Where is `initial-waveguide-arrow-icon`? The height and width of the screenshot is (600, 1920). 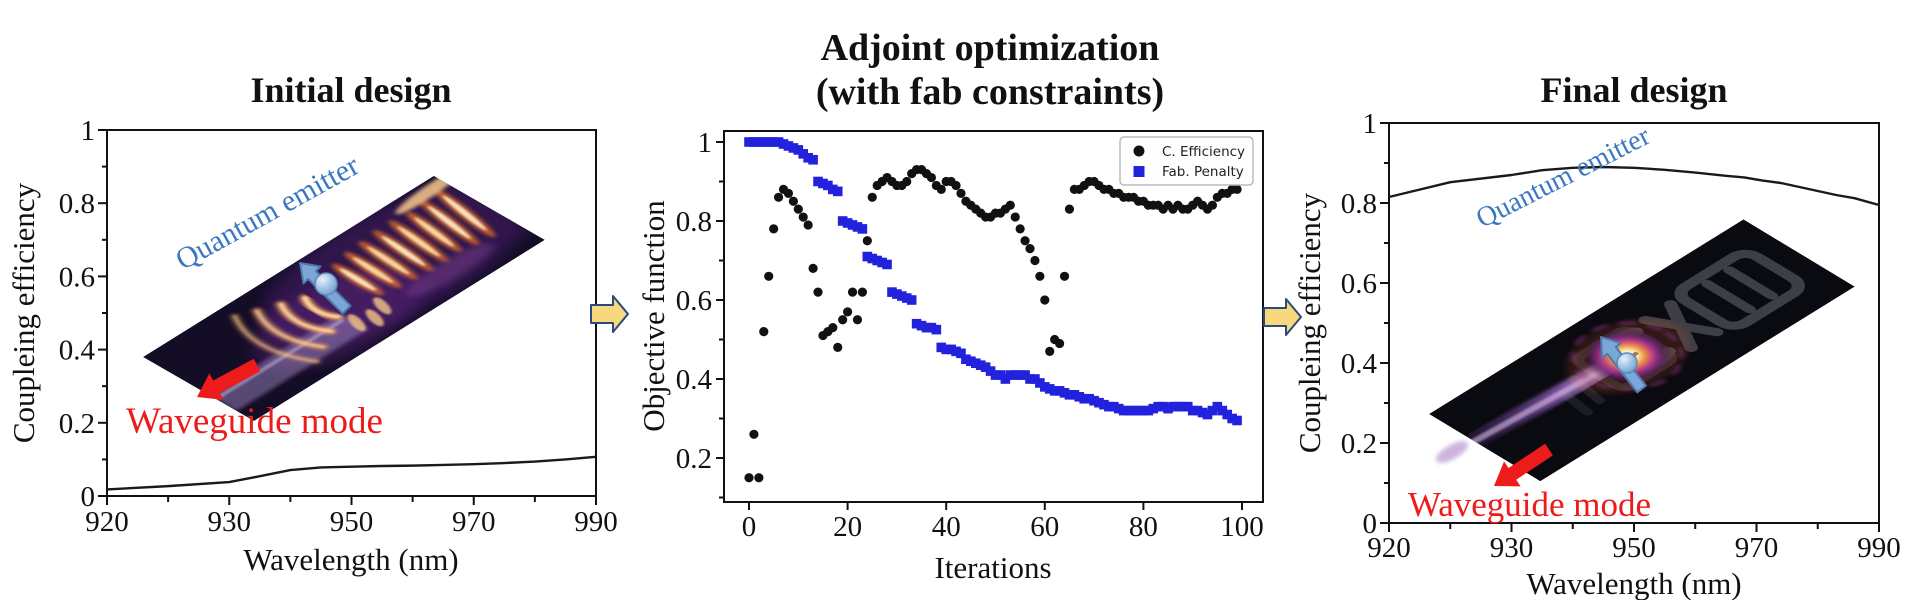
initial-waveguide-arrow-icon is located at coordinates (229, 379).